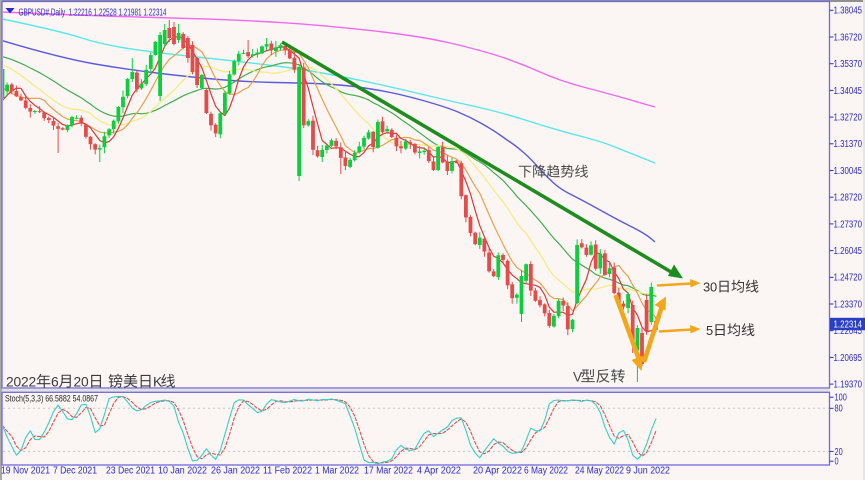 This screenshot has width=865, height=480. I want to click on svg-text: 1.24720, so click(848, 278).